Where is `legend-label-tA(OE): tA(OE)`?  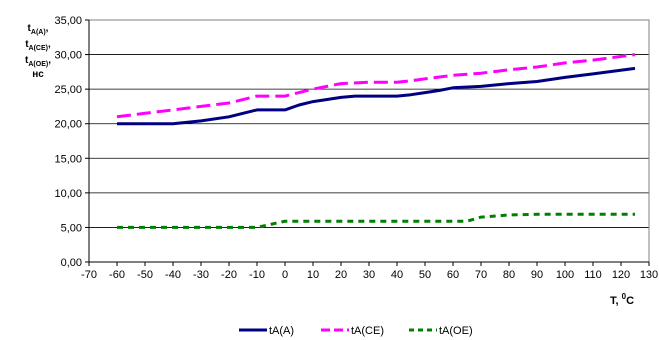 legend-label-tA(OE): tA(OE) is located at coordinates (456, 331).